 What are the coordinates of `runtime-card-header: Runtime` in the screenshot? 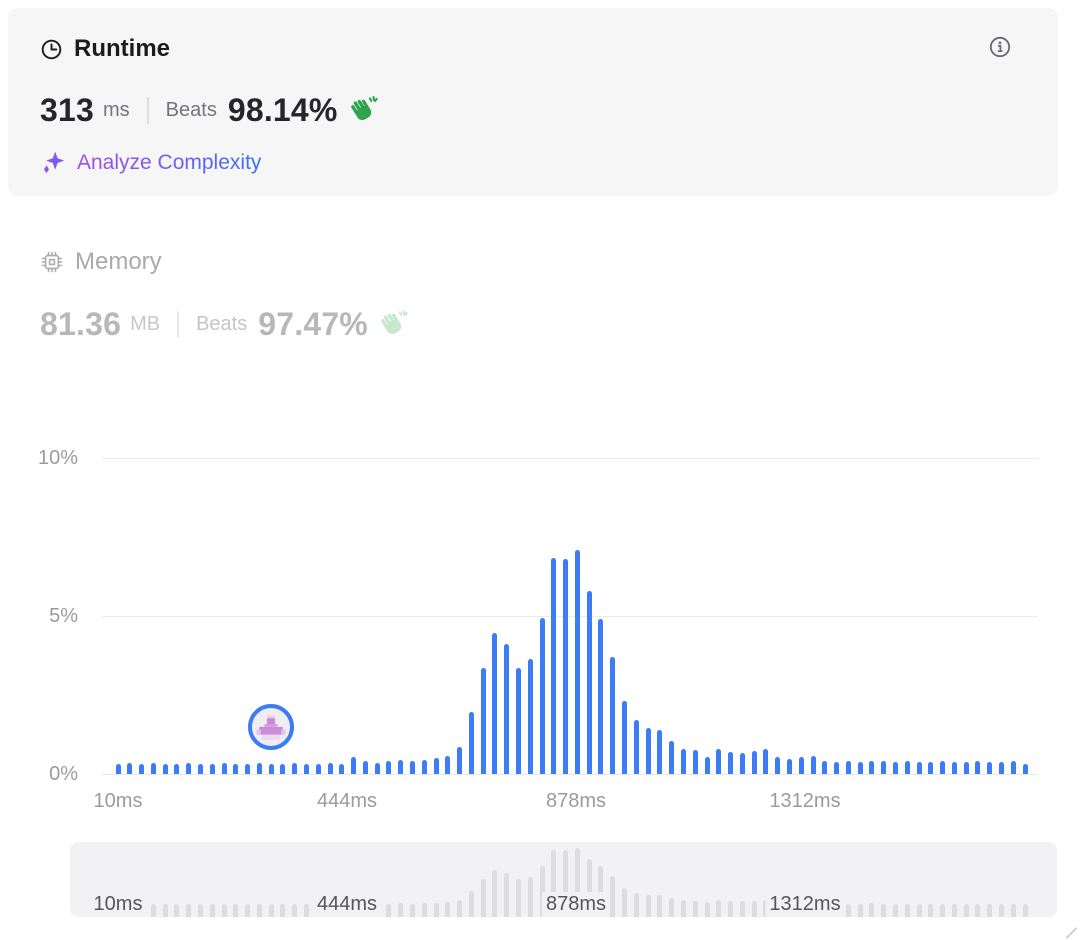 It's located at (105, 49).